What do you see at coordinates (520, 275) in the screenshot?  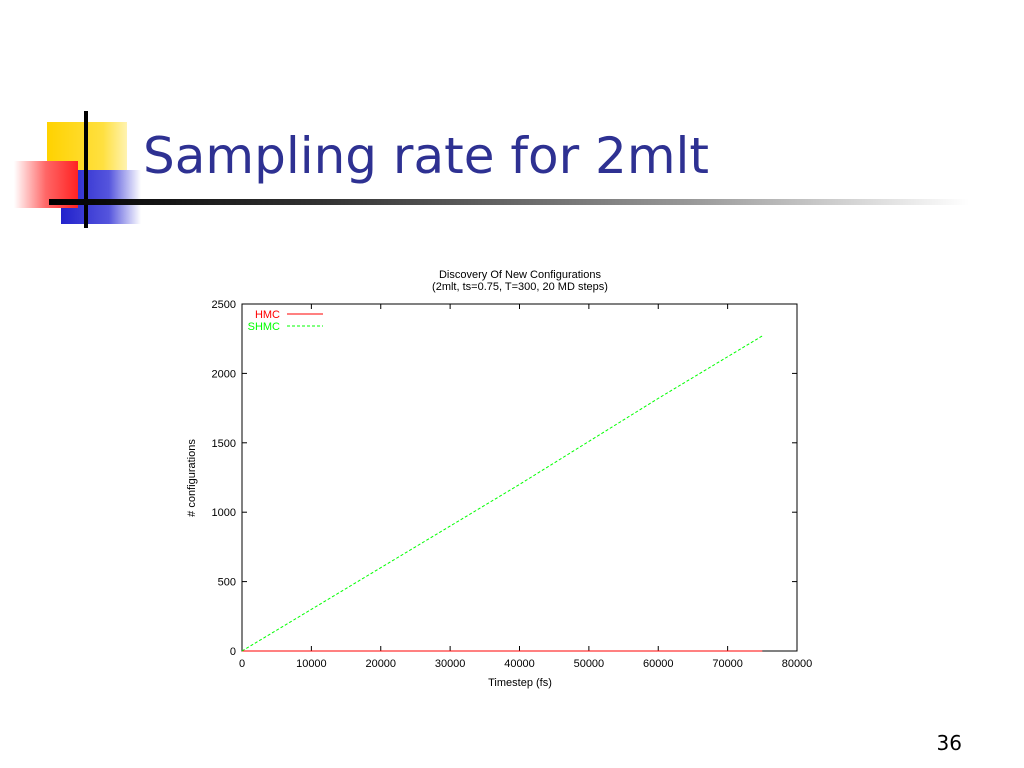 I see `chart-title: Discovery Of New Configurations` at bounding box center [520, 275].